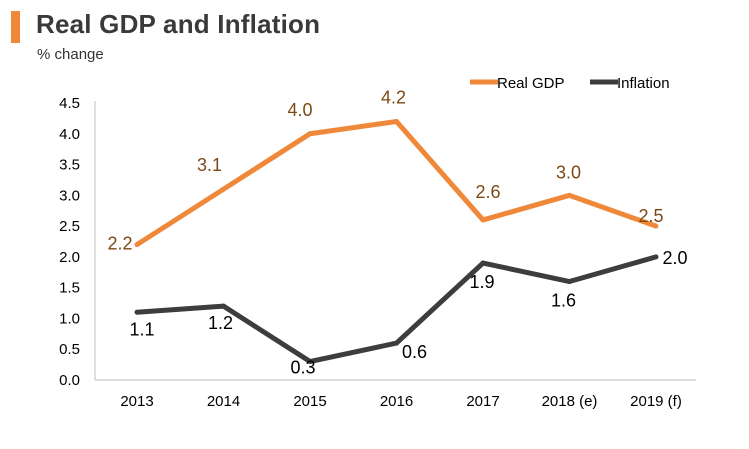 The width and height of the screenshot is (749, 449). I want to click on real-gdp-legend-label: Real GDP, so click(531, 83).